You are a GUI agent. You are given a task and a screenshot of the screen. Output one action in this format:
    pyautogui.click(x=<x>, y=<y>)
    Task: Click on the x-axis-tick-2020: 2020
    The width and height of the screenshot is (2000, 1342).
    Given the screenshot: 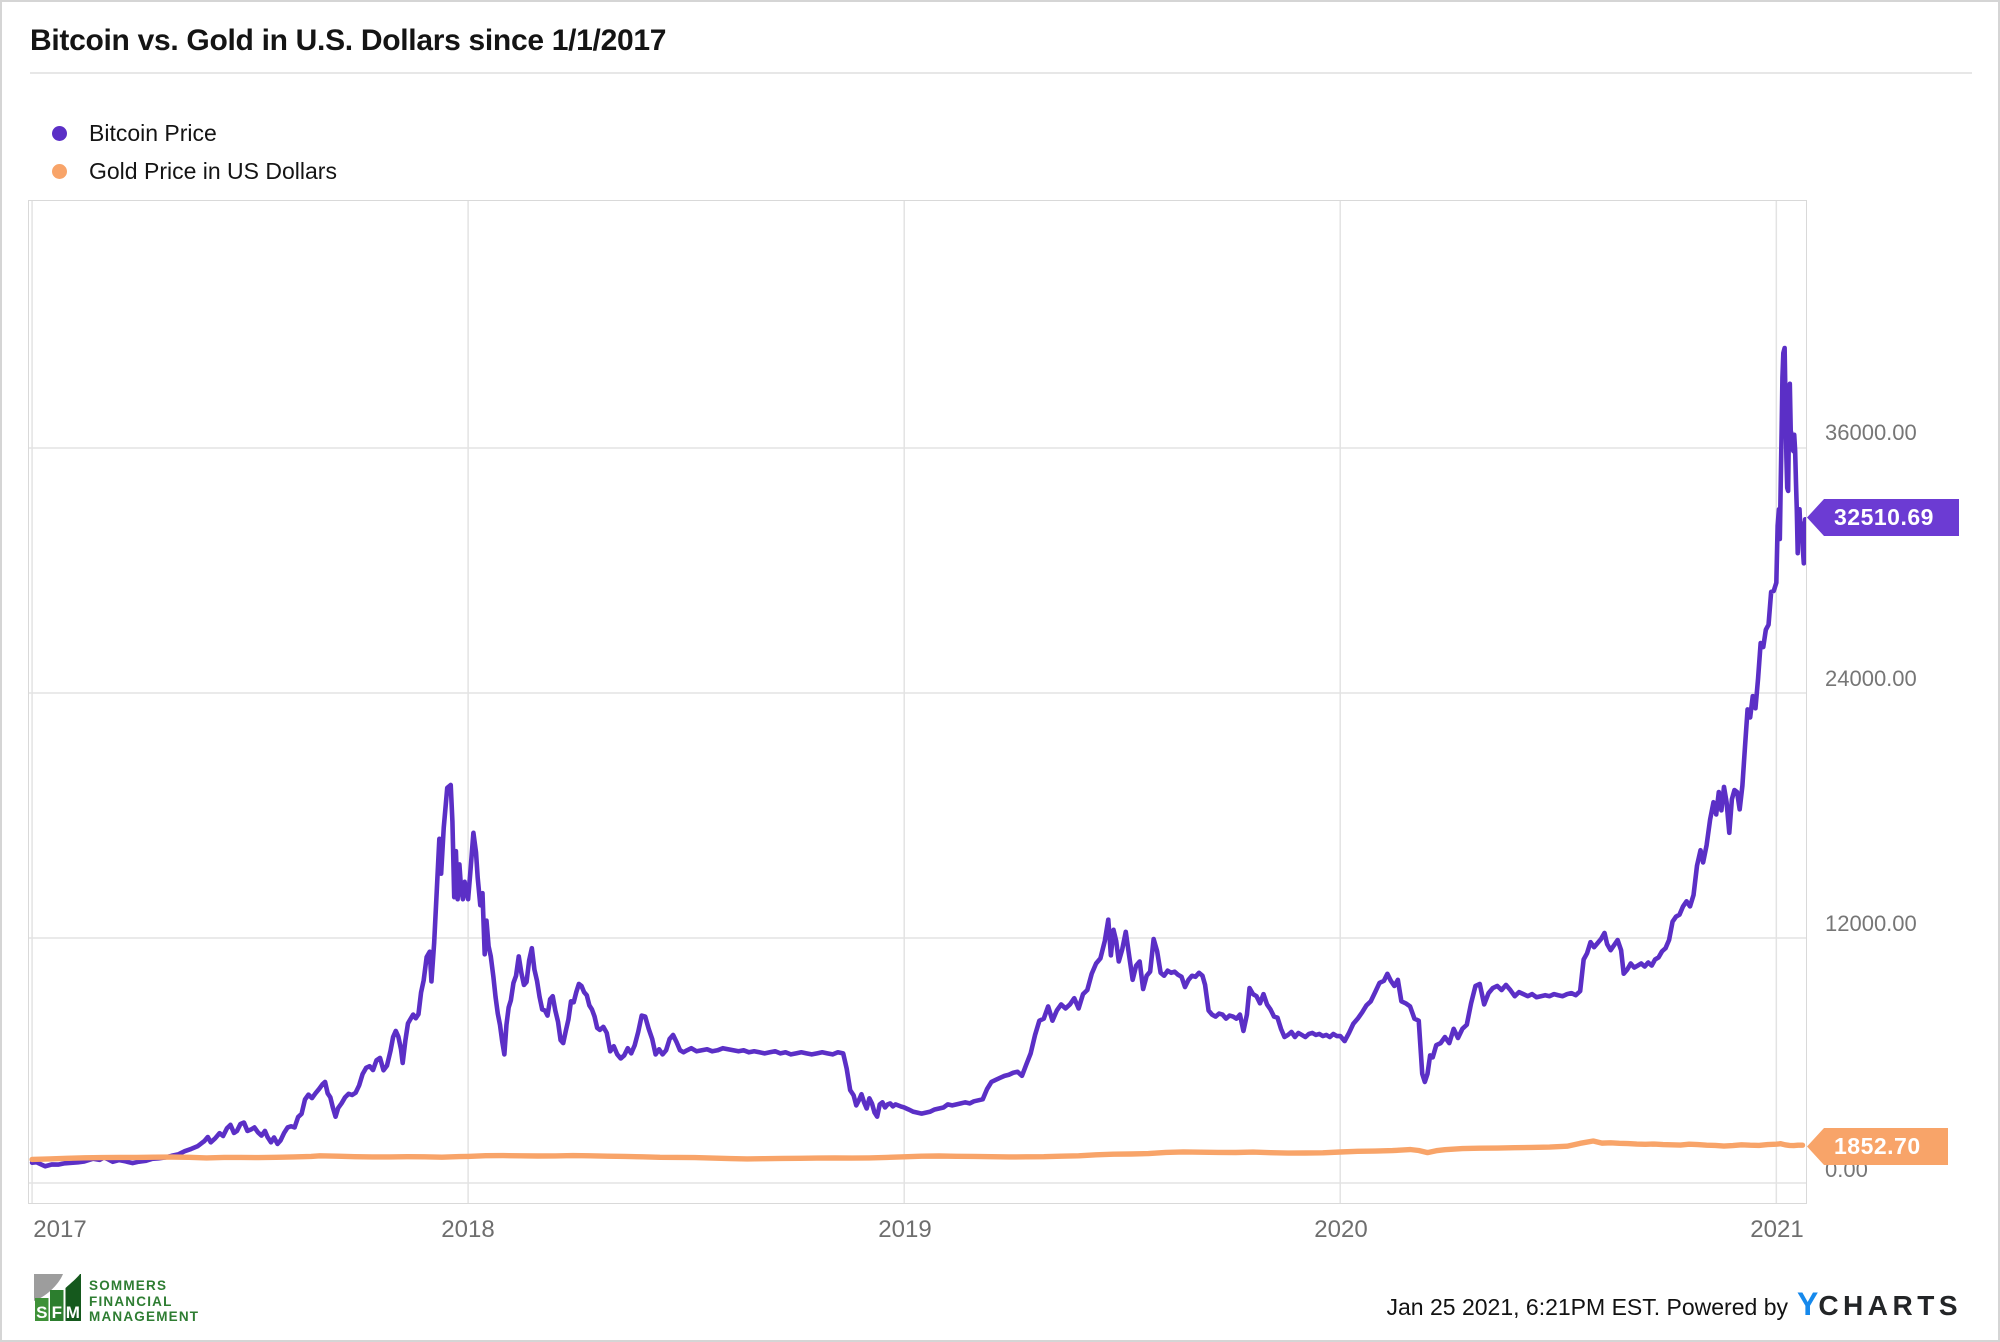 What is the action you would take?
    pyautogui.click(x=1341, y=1229)
    